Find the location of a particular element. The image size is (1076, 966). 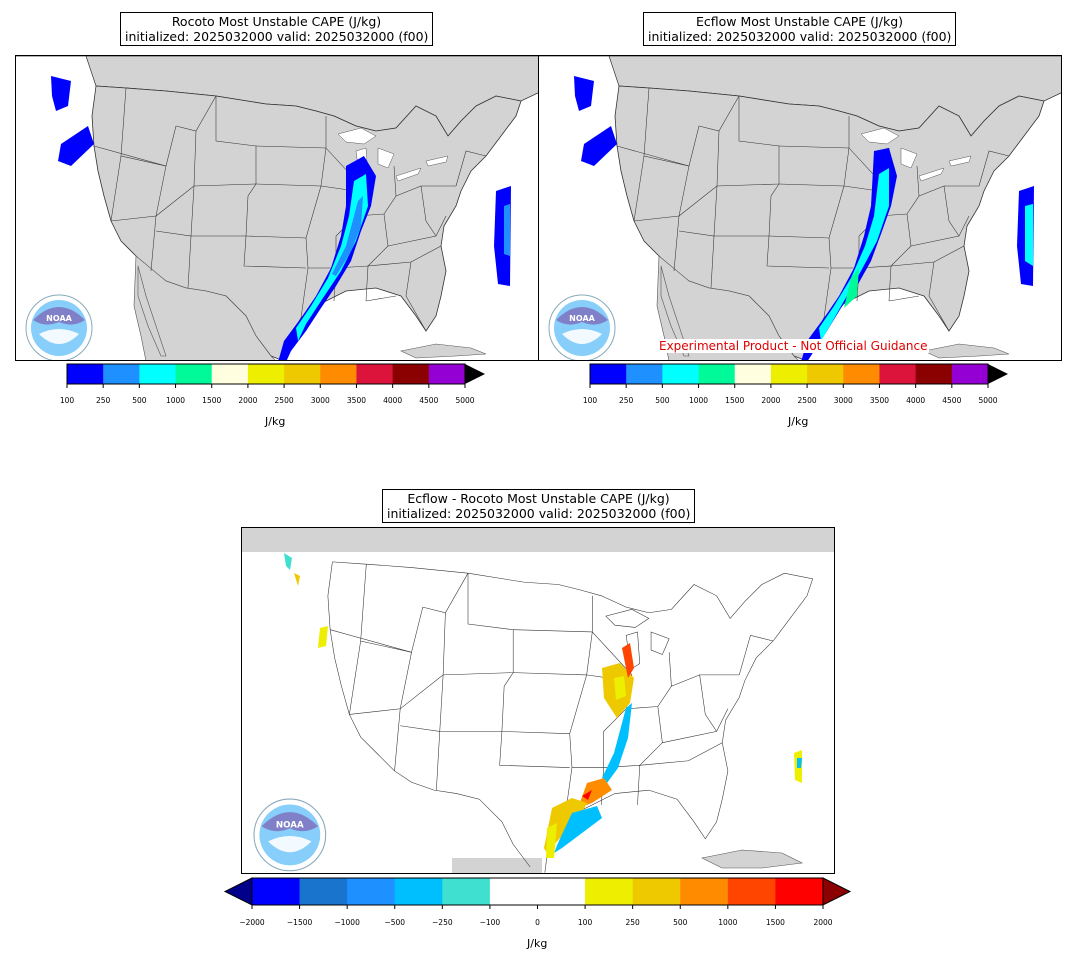

difference-colorbar-tick-label: 1500 is located at coordinates (775, 922).